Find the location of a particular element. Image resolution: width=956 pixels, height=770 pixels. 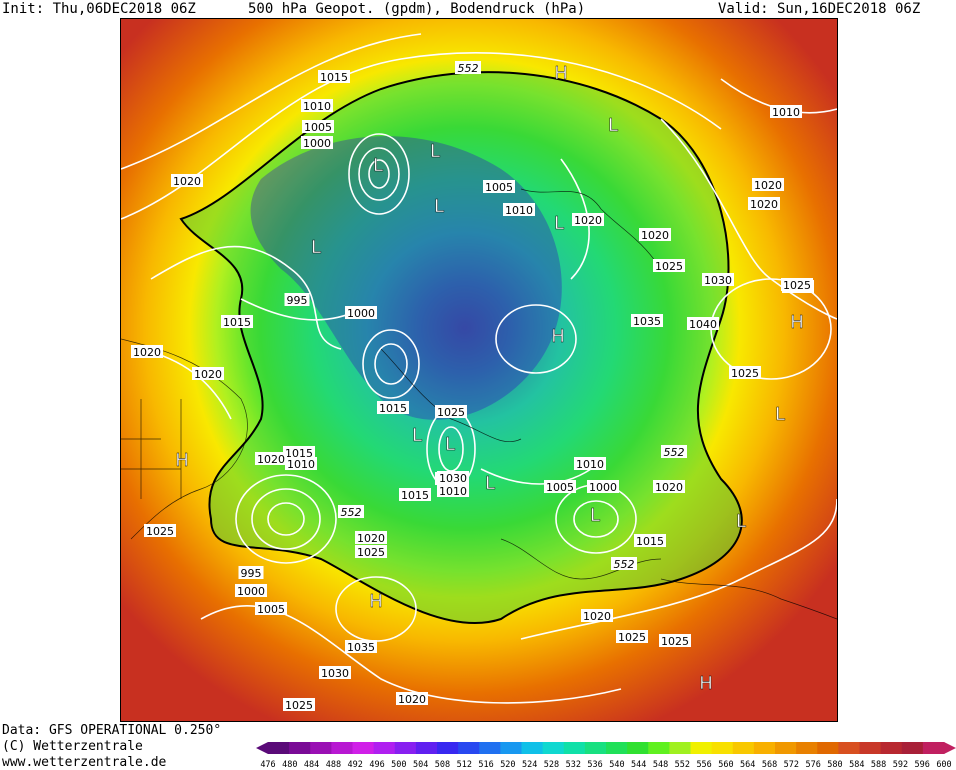

init-time: Init: Thu,06DEC2018 06Z is located at coordinates (99, 9).